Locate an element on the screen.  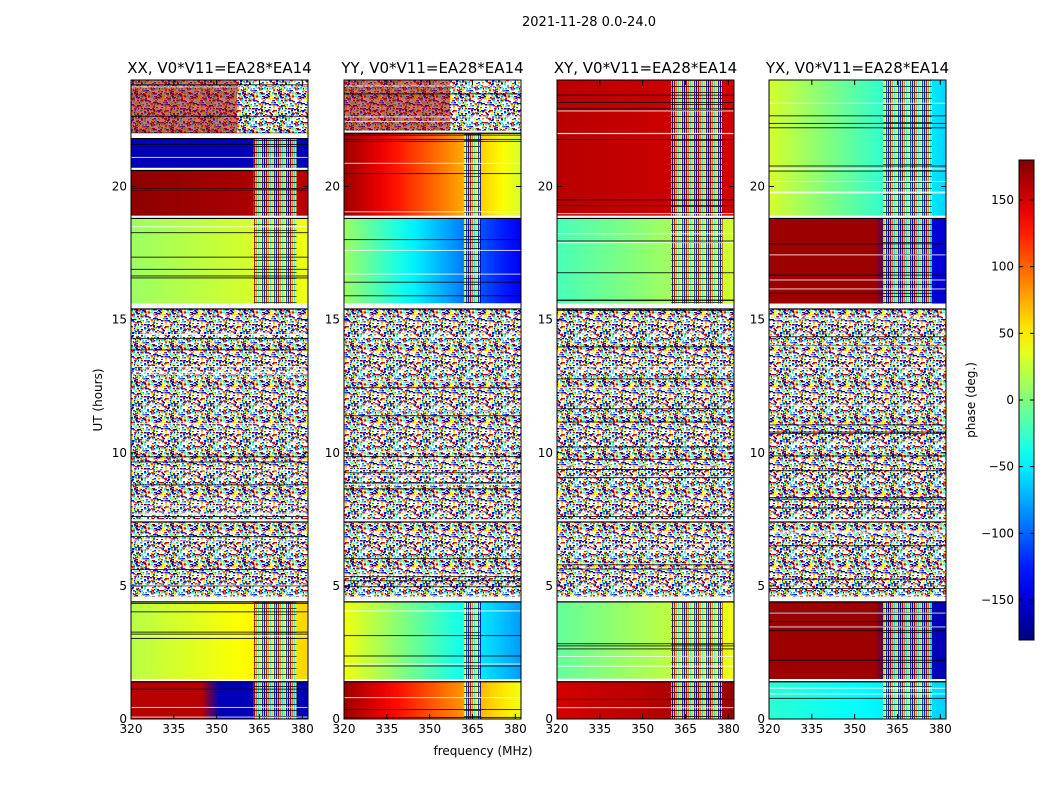
colorbar-tick-label: 50 is located at coordinates (1006, 333).